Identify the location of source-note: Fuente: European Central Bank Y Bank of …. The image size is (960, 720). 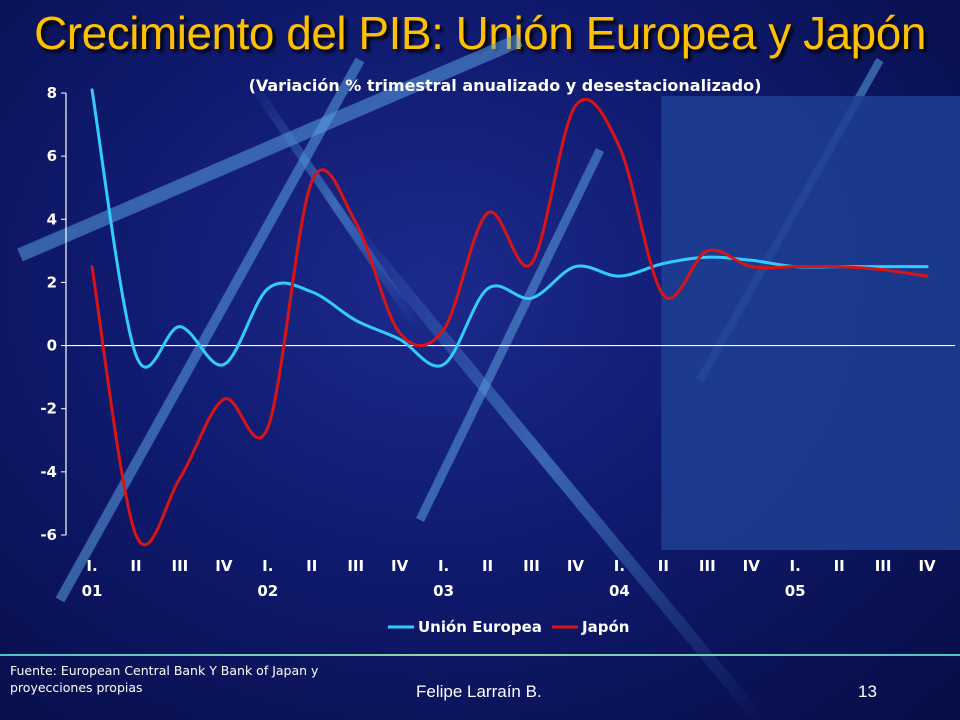
(164, 679).